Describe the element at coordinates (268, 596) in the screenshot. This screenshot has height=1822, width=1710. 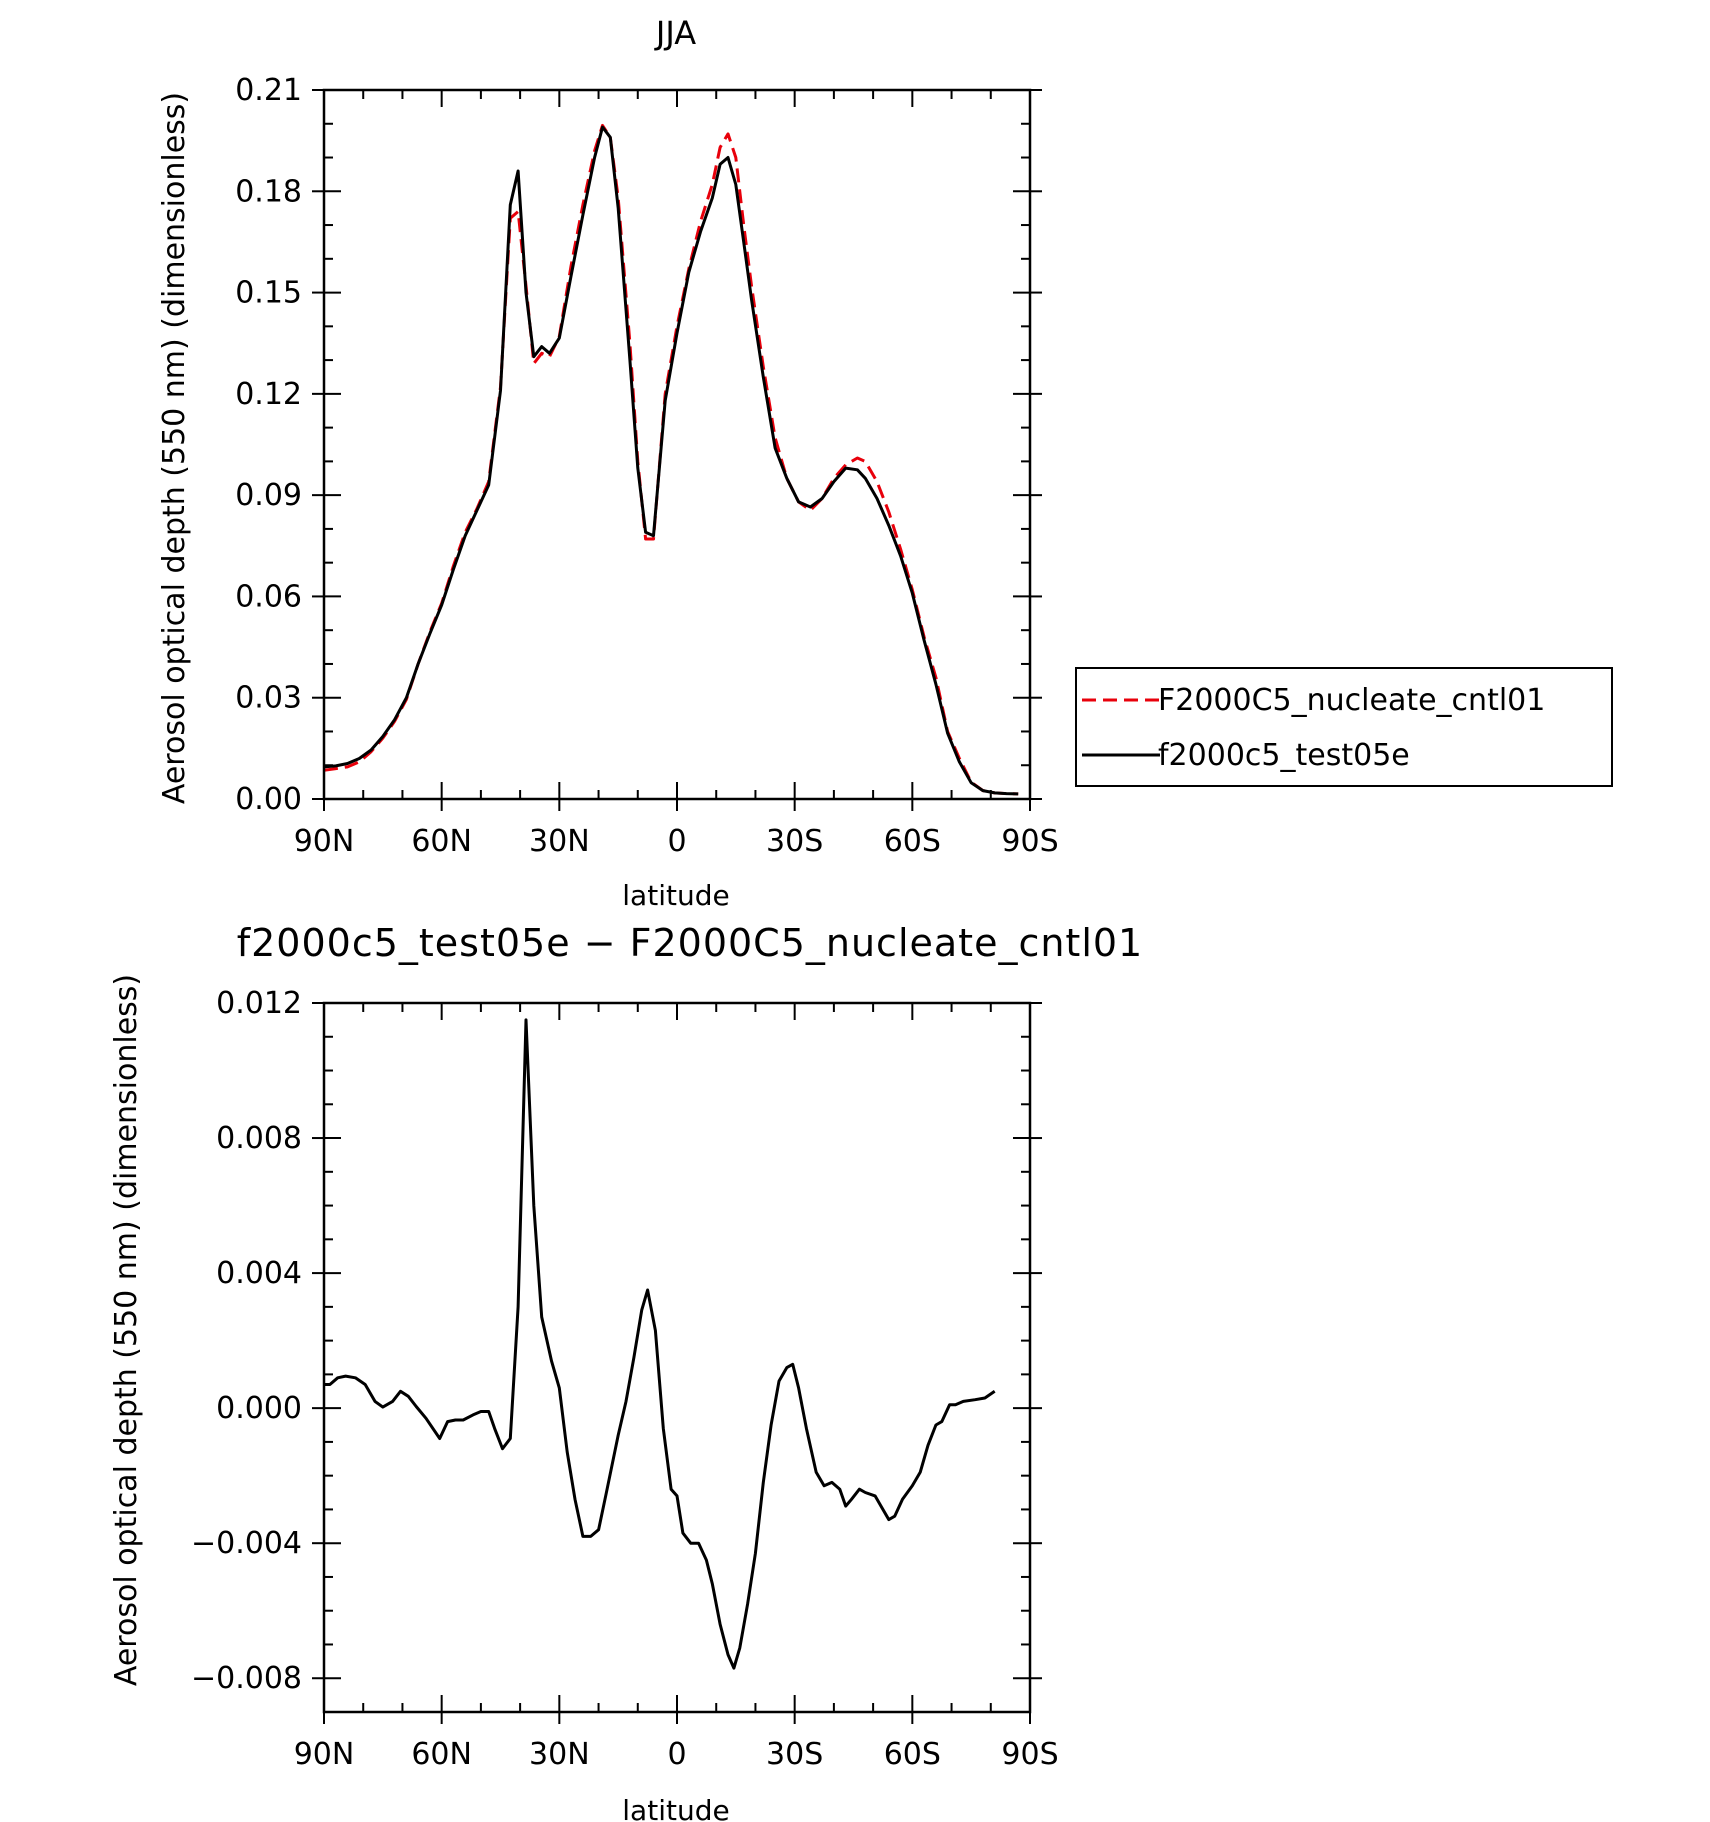
I see `y-tick-label: 0.06` at that location.